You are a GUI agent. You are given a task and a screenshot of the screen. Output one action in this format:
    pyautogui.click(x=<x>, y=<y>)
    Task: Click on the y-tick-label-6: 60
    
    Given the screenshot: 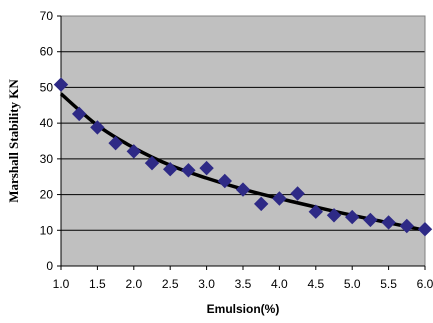 What is the action you would take?
    pyautogui.click(x=47, y=52)
    